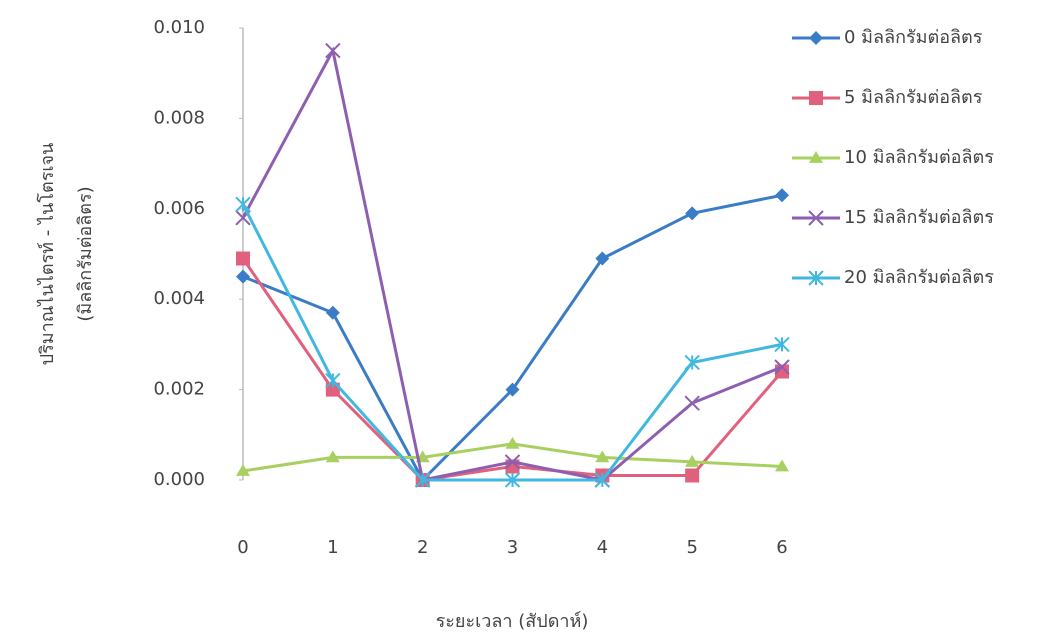 The height and width of the screenshot is (637, 1050). I want to click on y-axis-title: ปริมาณไนไตรท์ - ไนโตรเจน, so click(47, 254).